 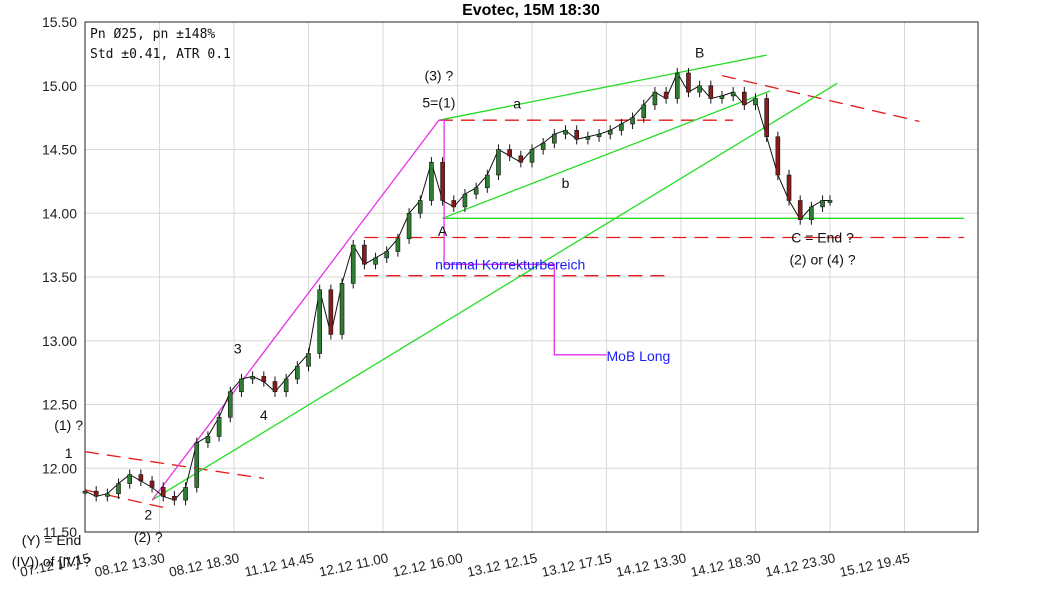 I want to click on x-tick-label: 14.12 18.30, so click(x=725, y=565).